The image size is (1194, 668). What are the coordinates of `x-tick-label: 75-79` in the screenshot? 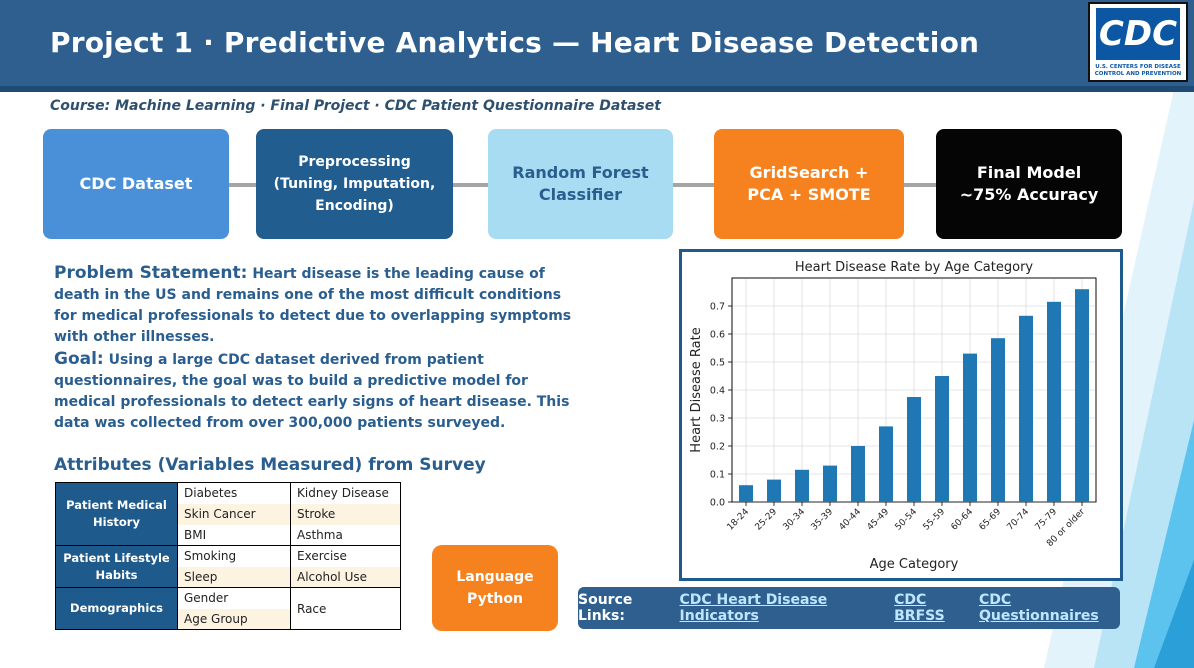 It's located at (1047, 520).